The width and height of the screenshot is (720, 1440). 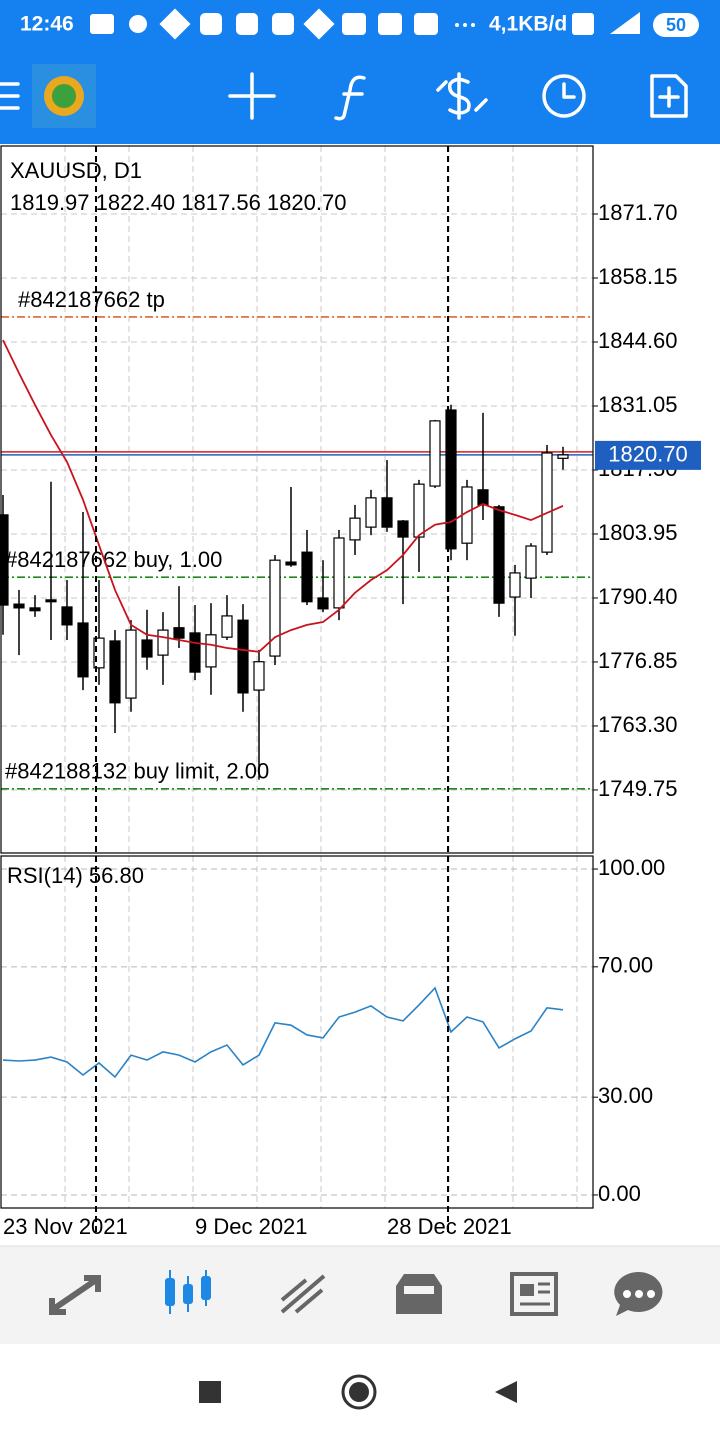 I want to click on y-tick-label: 0.00, so click(x=619, y=1193).